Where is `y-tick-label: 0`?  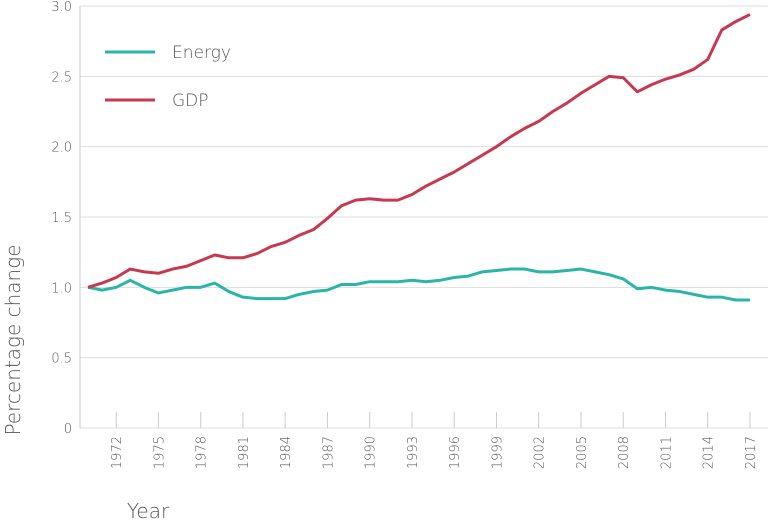
y-tick-label: 0 is located at coordinates (68, 429).